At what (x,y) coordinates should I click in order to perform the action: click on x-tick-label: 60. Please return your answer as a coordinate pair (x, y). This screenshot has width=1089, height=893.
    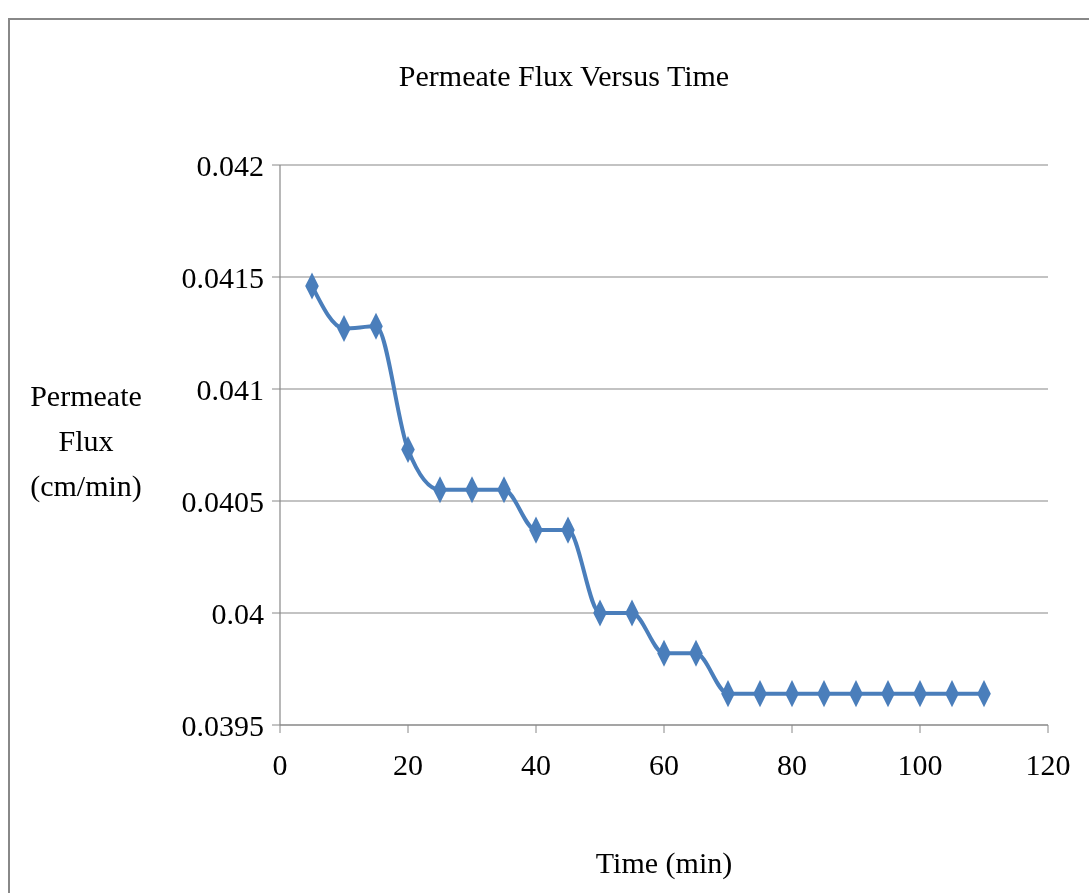
    Looking at the image, I should click on (664, 764).